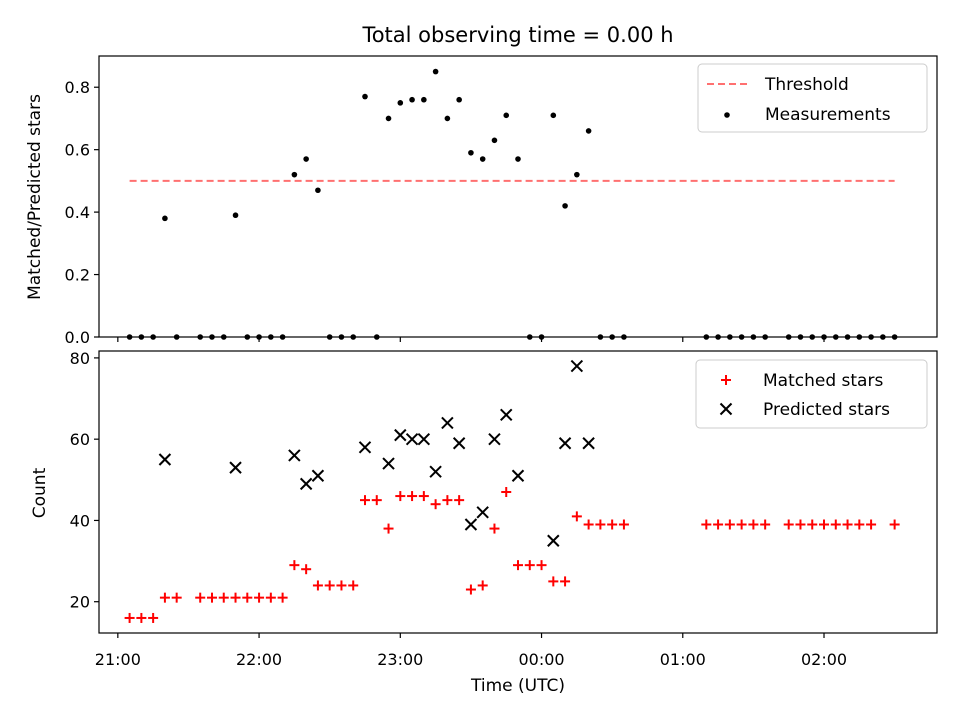 The height and width of the screenshot is (720, 960). What do you see at coordinates (683, 659) in the screenshot?
I see `x-tick-label: 01:00` at bounding box center [683, 659].